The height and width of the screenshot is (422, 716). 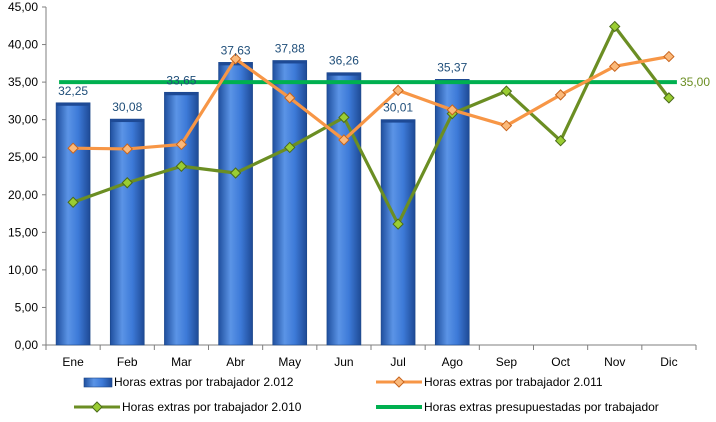 I want to click on x-tick-label: Jul, so click(x=397, y=362).